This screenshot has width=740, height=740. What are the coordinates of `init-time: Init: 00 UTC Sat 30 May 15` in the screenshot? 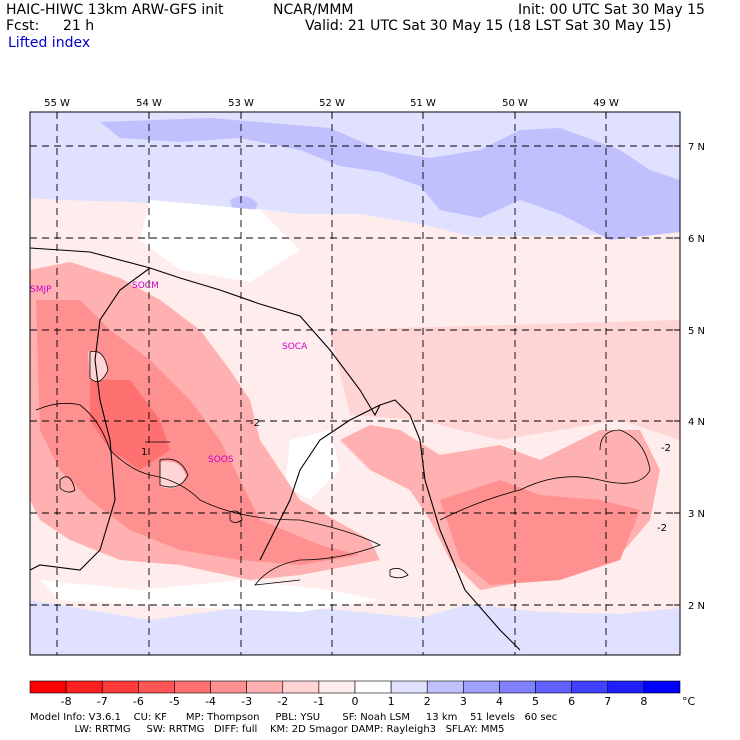 It's located at (611, 10).